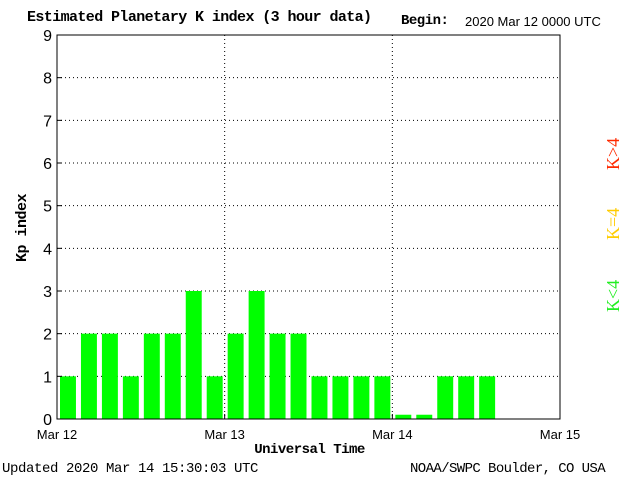  I want to click on updated-timestamp: Updated 2020 Mar 14 15:30:03 UTC, so click(130, 469).